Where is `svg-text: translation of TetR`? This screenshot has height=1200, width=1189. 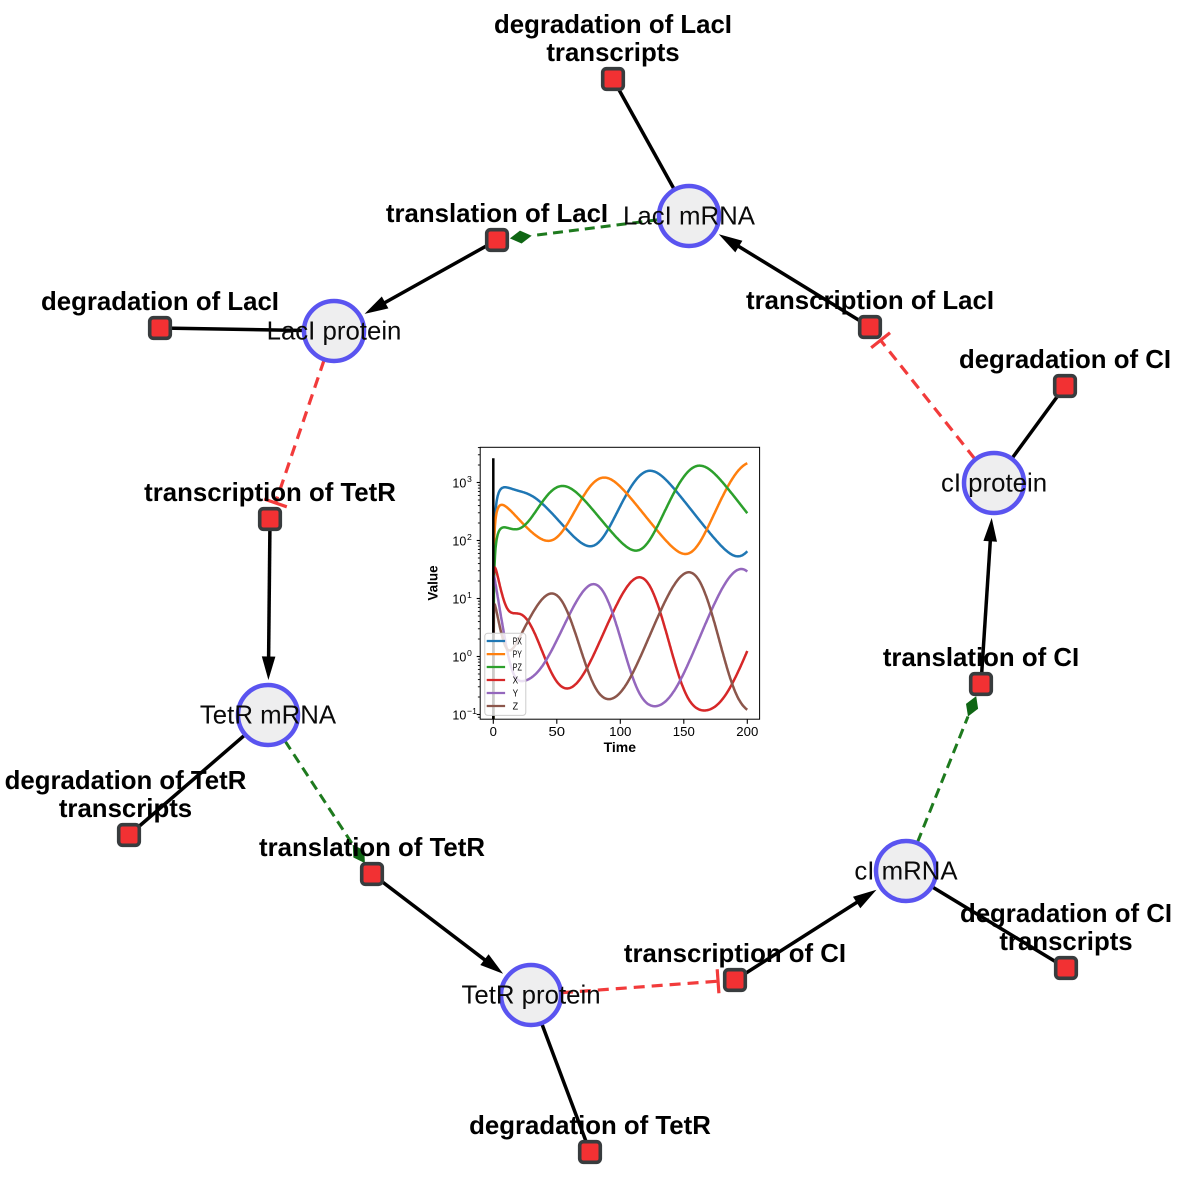
svg-text: translation of TetR is located at coordinates (372, 848).